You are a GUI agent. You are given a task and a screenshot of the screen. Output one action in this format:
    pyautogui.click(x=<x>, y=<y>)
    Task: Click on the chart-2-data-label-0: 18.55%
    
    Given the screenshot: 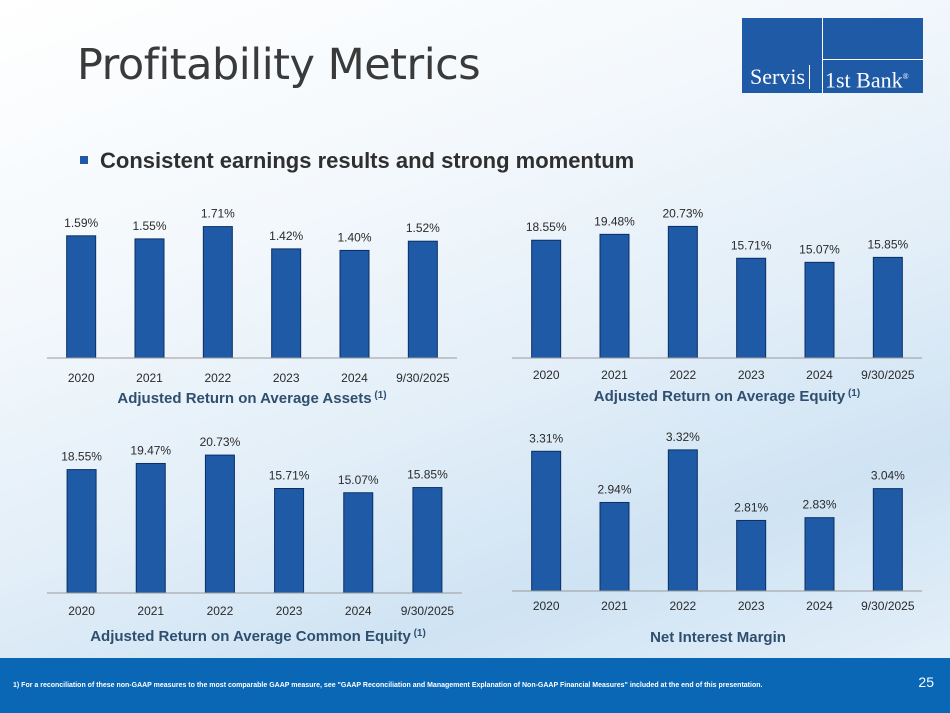 What is the action you would take?
    pyautogui.click(x=81, y=457)
    